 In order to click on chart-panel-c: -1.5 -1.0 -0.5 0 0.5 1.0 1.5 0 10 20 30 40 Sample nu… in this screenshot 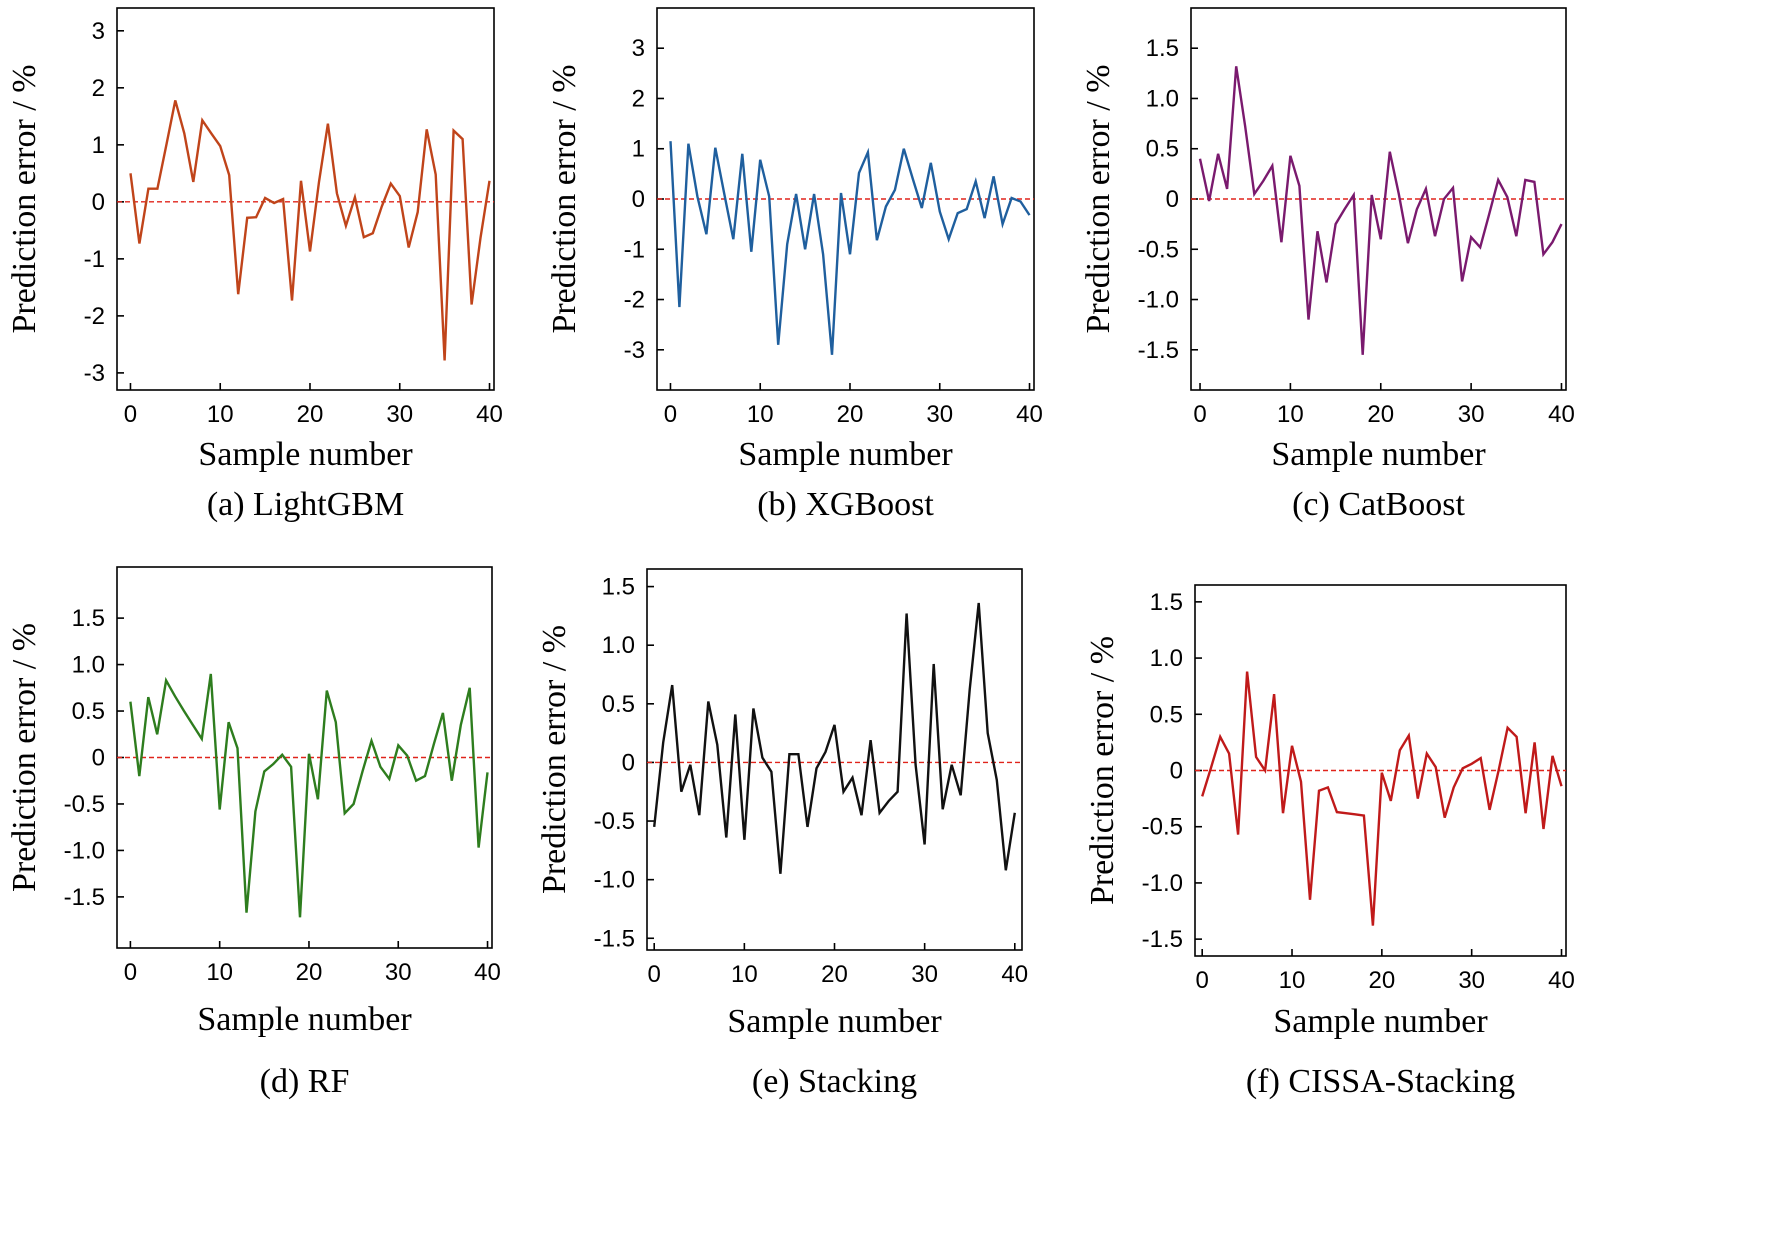, I will do `click(1327, 265)`.